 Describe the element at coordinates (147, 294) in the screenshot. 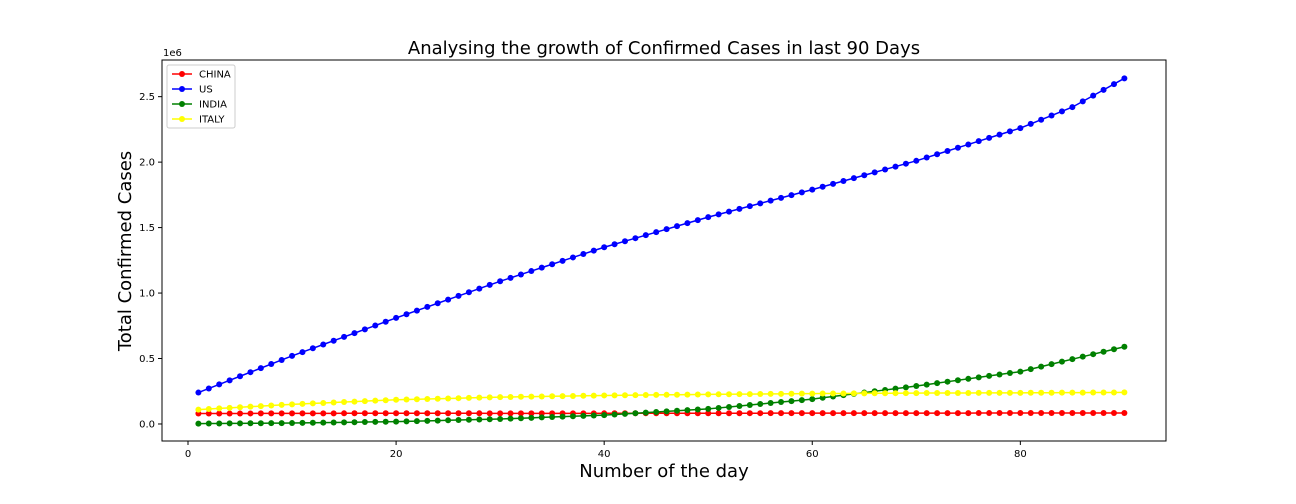

I see `y-tick-label: 1.0` at that location.